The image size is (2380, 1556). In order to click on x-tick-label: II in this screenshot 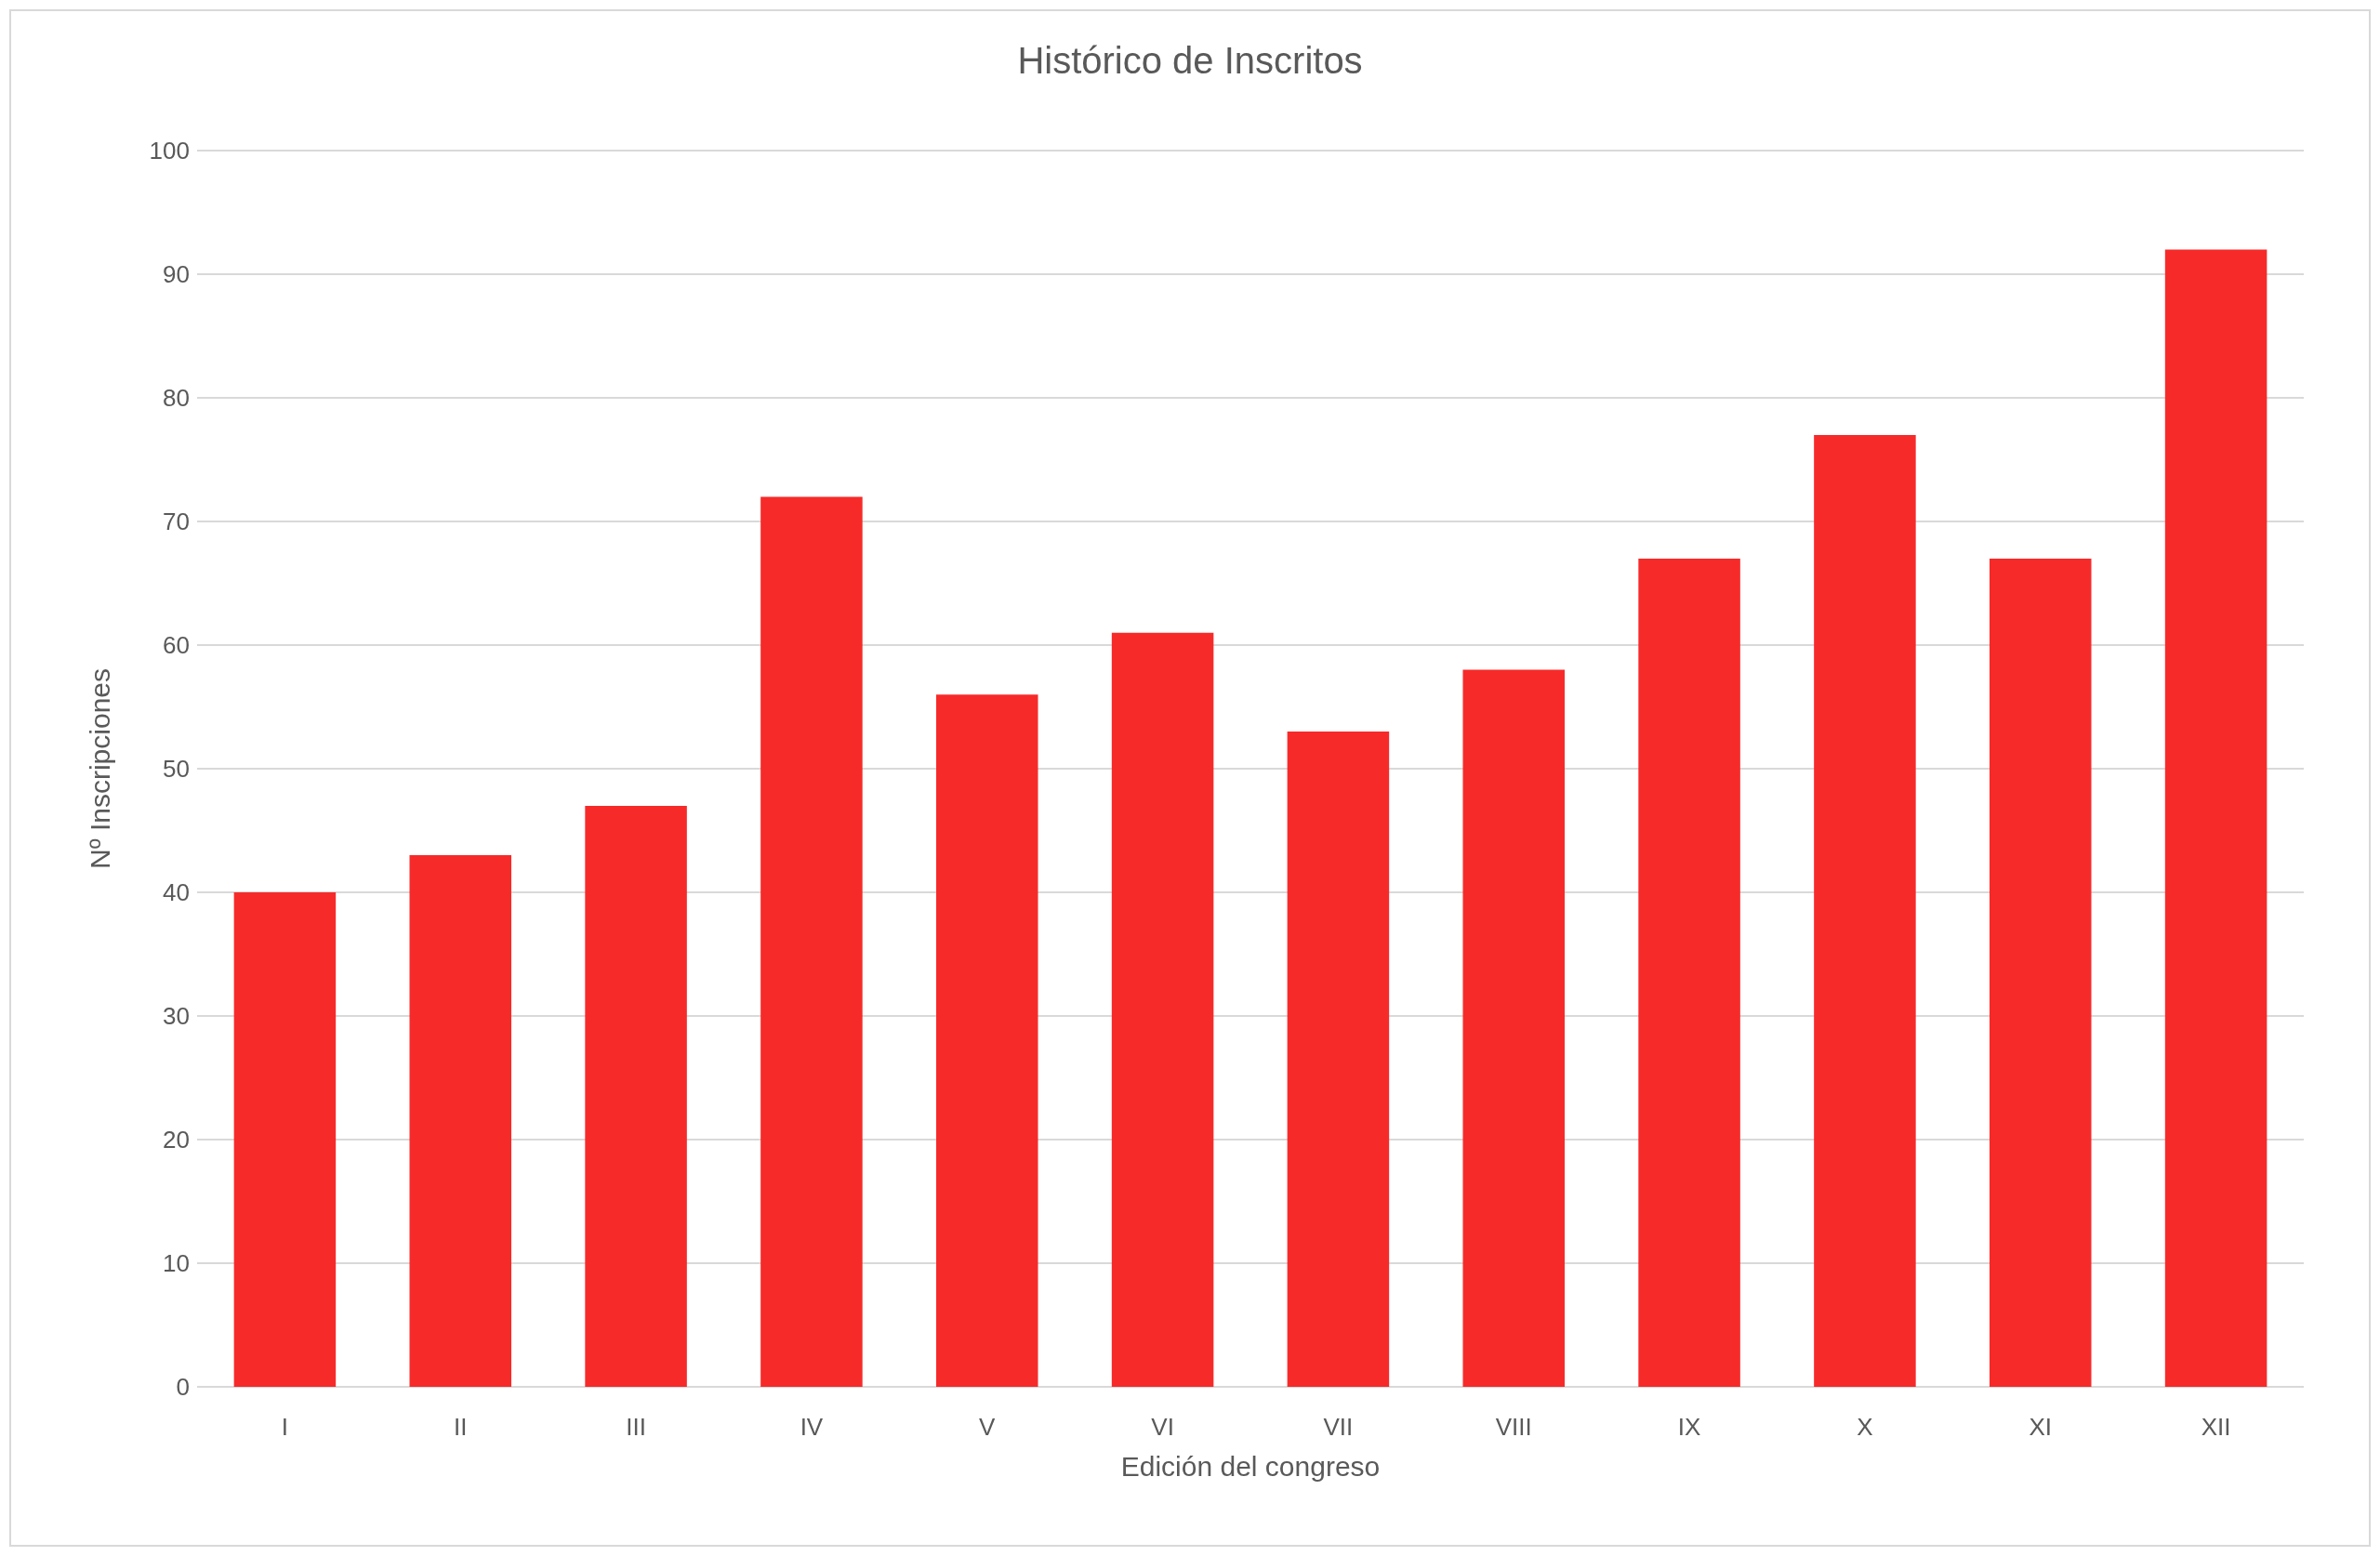, I will do `click(461, 1427)`.